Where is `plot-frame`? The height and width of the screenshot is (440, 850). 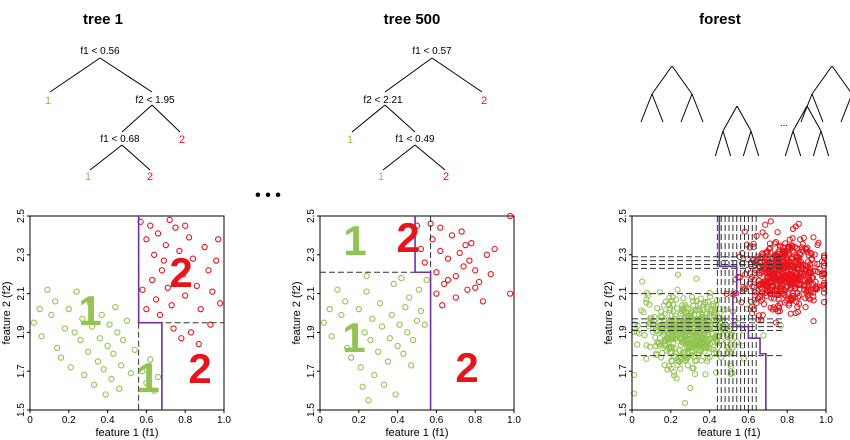 plot-frame is located at coordinates (417, 313).